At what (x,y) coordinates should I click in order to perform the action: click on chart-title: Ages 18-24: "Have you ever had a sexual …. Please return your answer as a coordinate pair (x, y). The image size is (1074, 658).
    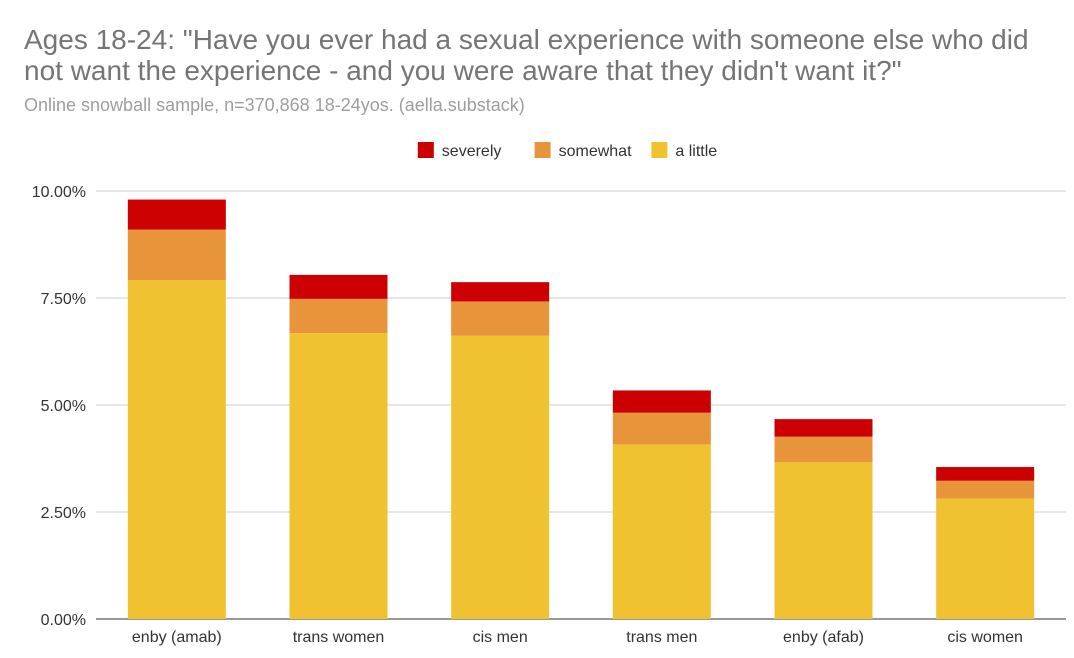
    Looking at the image, I should click on (526, 55).